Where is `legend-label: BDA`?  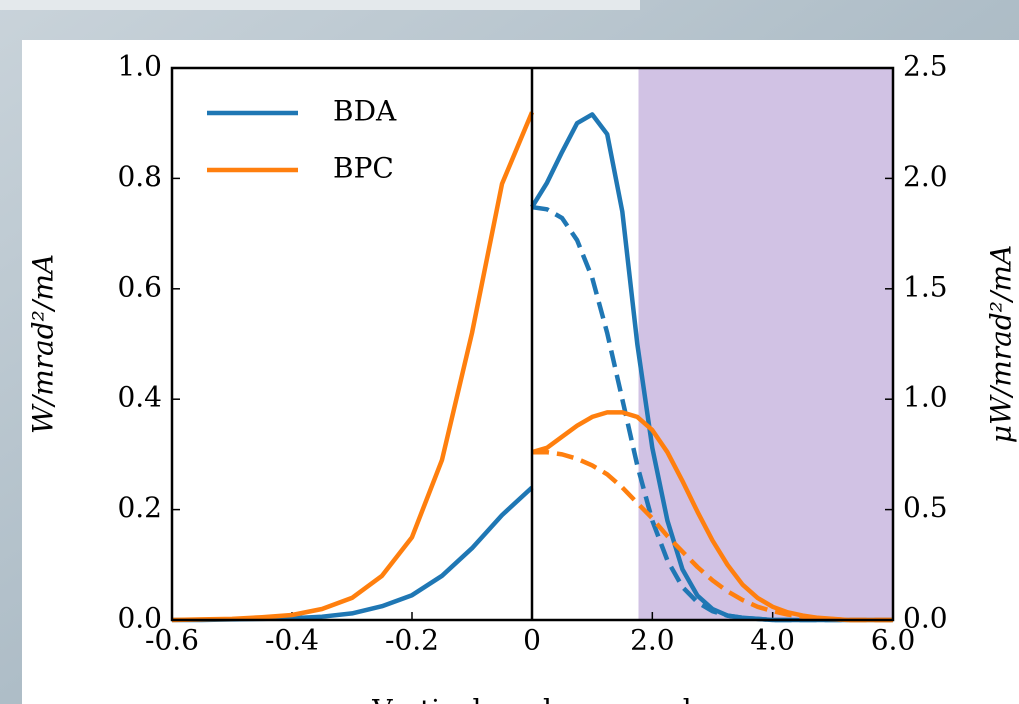 legend-label: BDA is located at coordinates (365, 111).